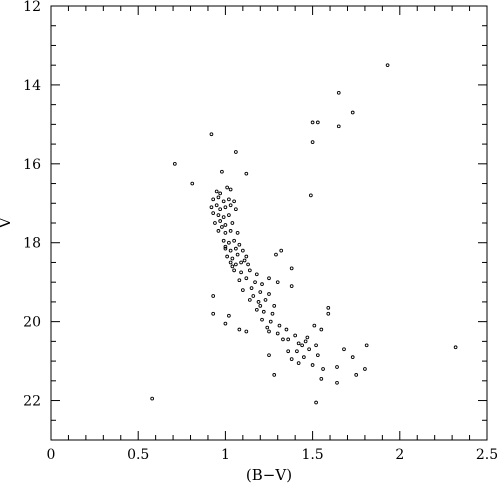  What do you see at coordinates (7, 222) in the screenshot?
I see `y-axis-label: V` at bounding box center [7, 222].